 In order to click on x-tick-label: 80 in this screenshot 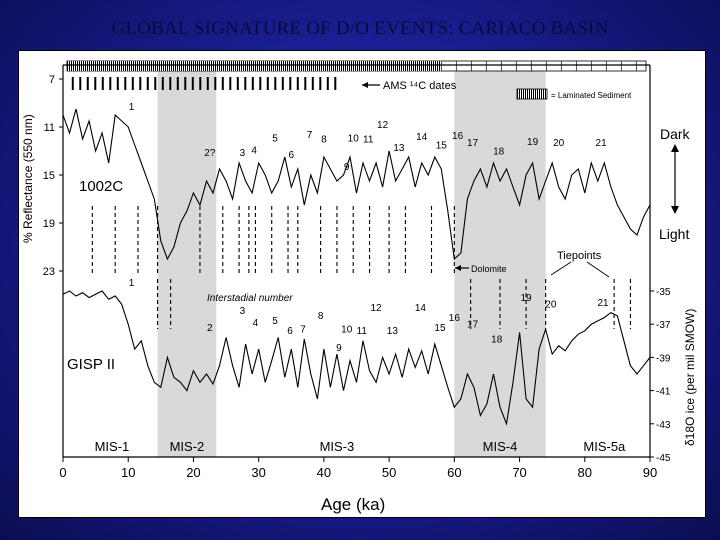, I will do `click(585, 472)`.